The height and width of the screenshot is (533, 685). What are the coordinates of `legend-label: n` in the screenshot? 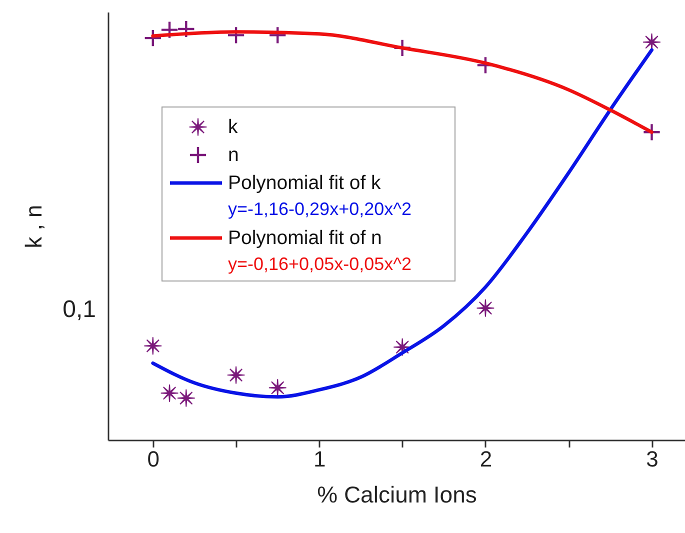 It's located at (233, 155).